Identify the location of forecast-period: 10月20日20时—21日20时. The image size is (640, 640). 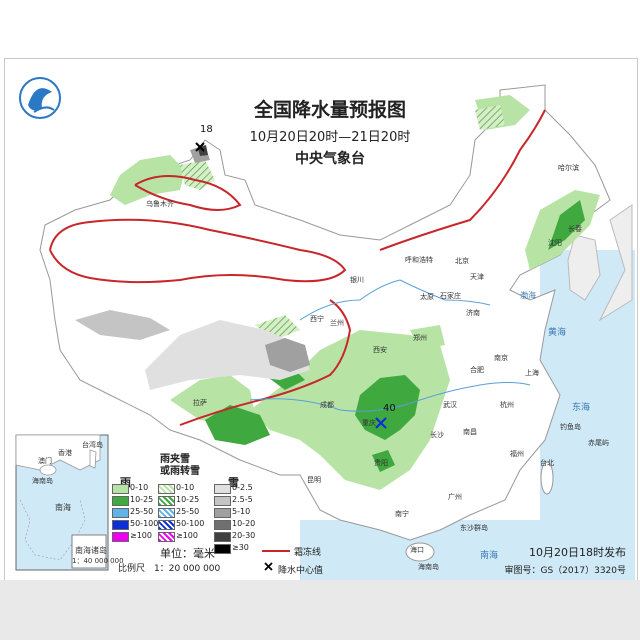
(330, 137).